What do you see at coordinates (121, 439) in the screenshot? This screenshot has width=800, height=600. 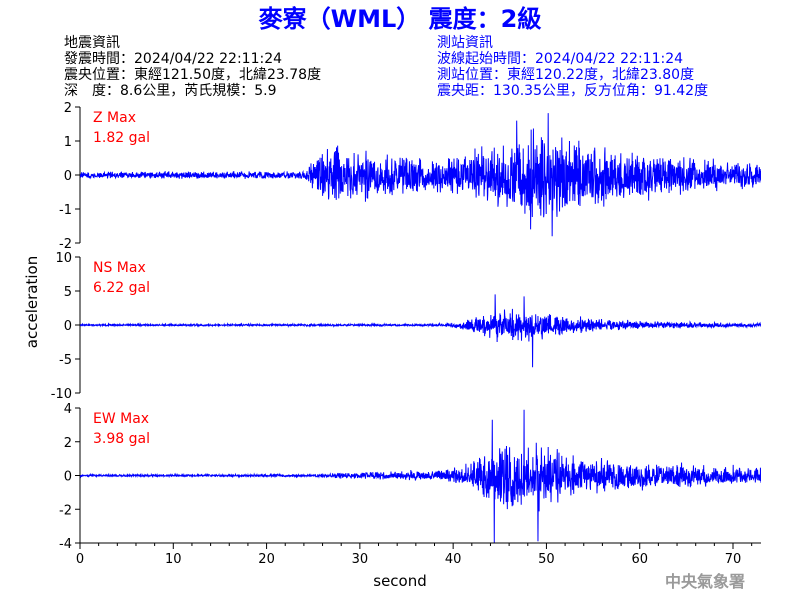 I see `max-value-label: 3.98 gal` at bounding box center [121, 439].